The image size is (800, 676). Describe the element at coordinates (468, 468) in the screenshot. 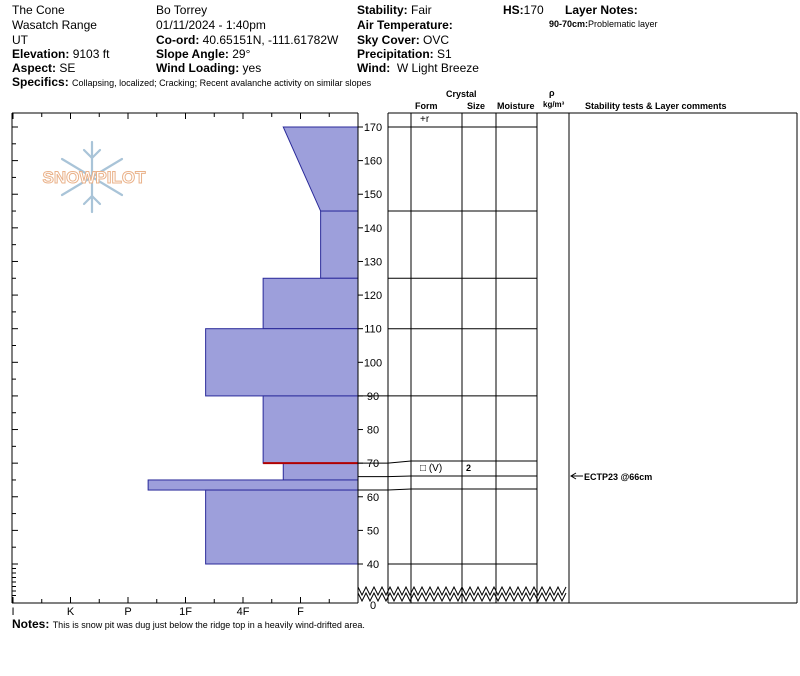

I see `grain-size: 2` at that location.